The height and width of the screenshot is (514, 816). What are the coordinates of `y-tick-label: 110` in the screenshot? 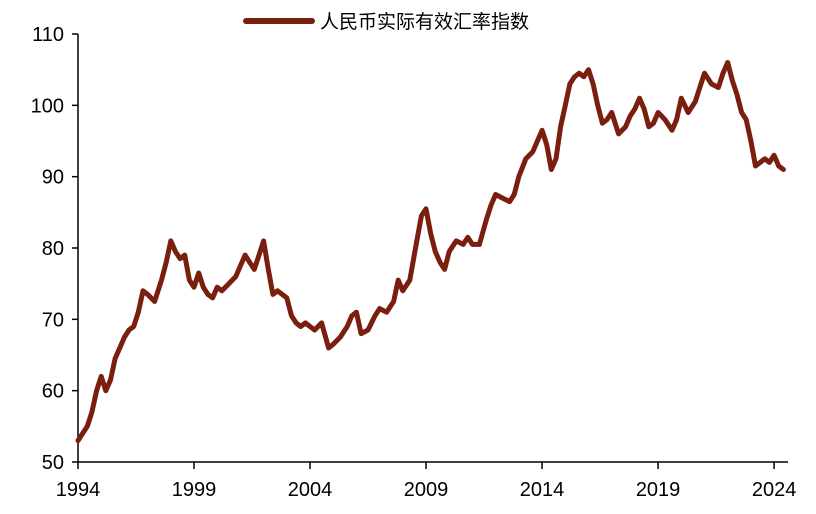 It's located at (48, 35).